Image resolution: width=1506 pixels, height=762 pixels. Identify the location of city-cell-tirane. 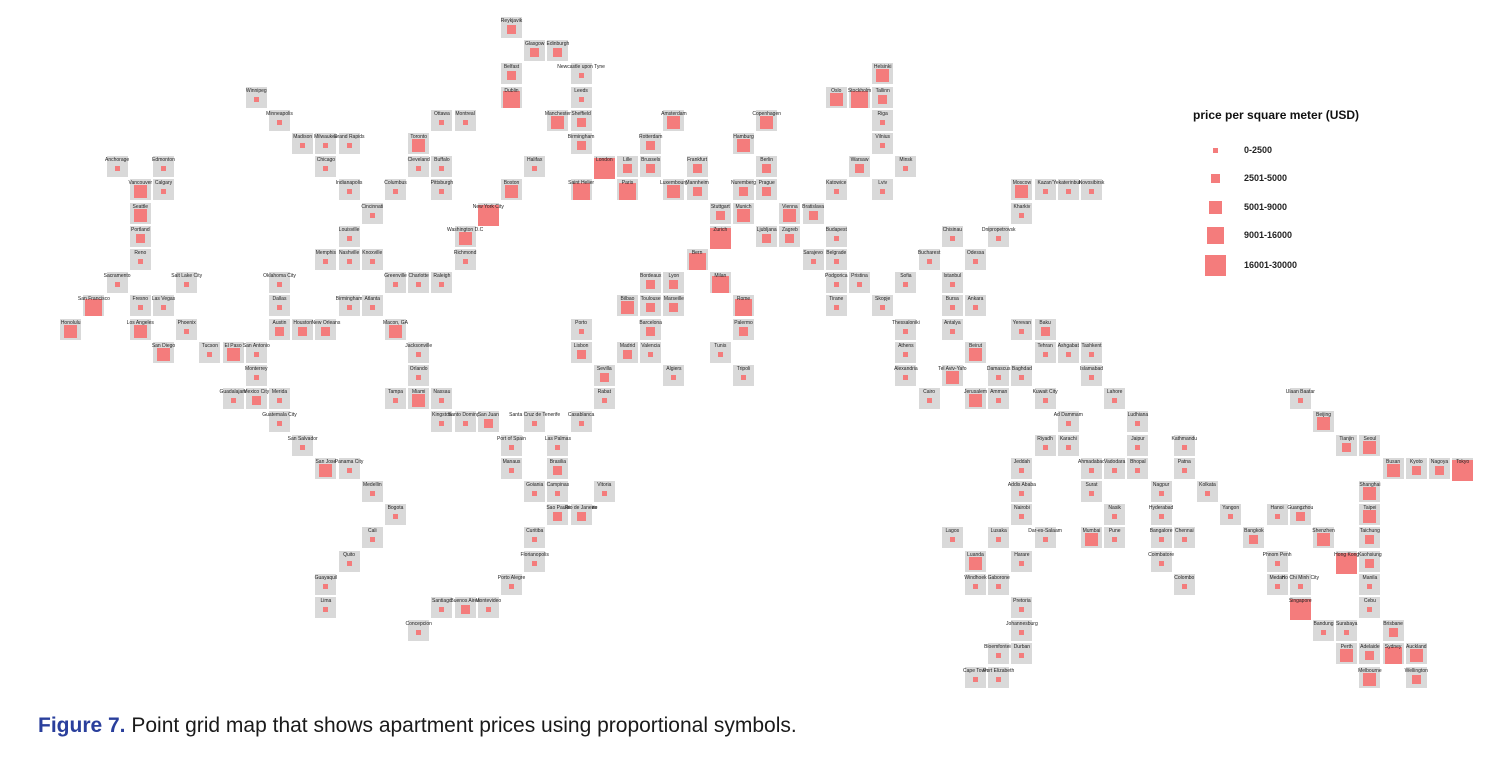
(836, 306).